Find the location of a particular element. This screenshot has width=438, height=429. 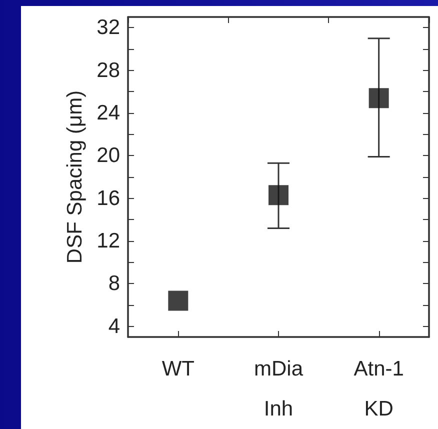

y-tick-label: 20 is located at coordinates (108, 156).